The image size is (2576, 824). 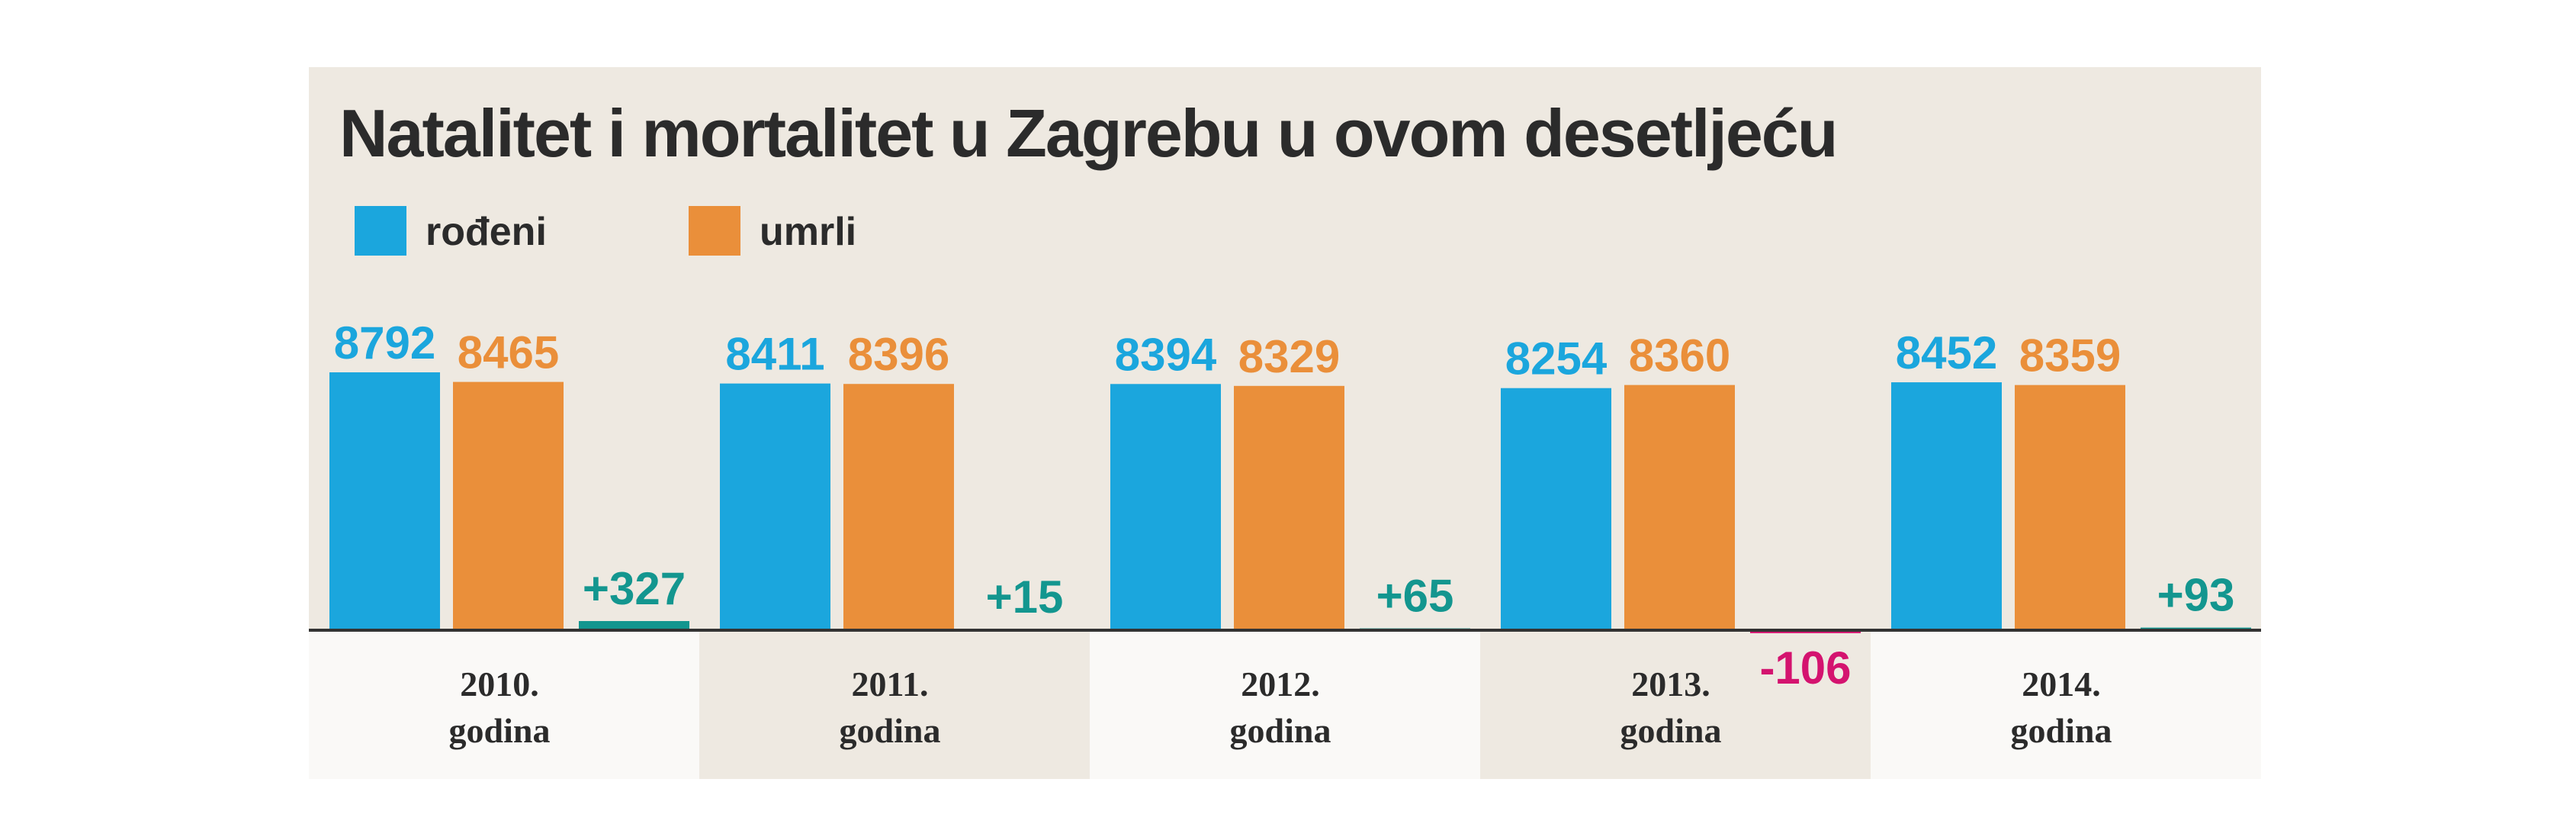 I want to click on legend-label-died: umrli, so click(x=808, y=232).